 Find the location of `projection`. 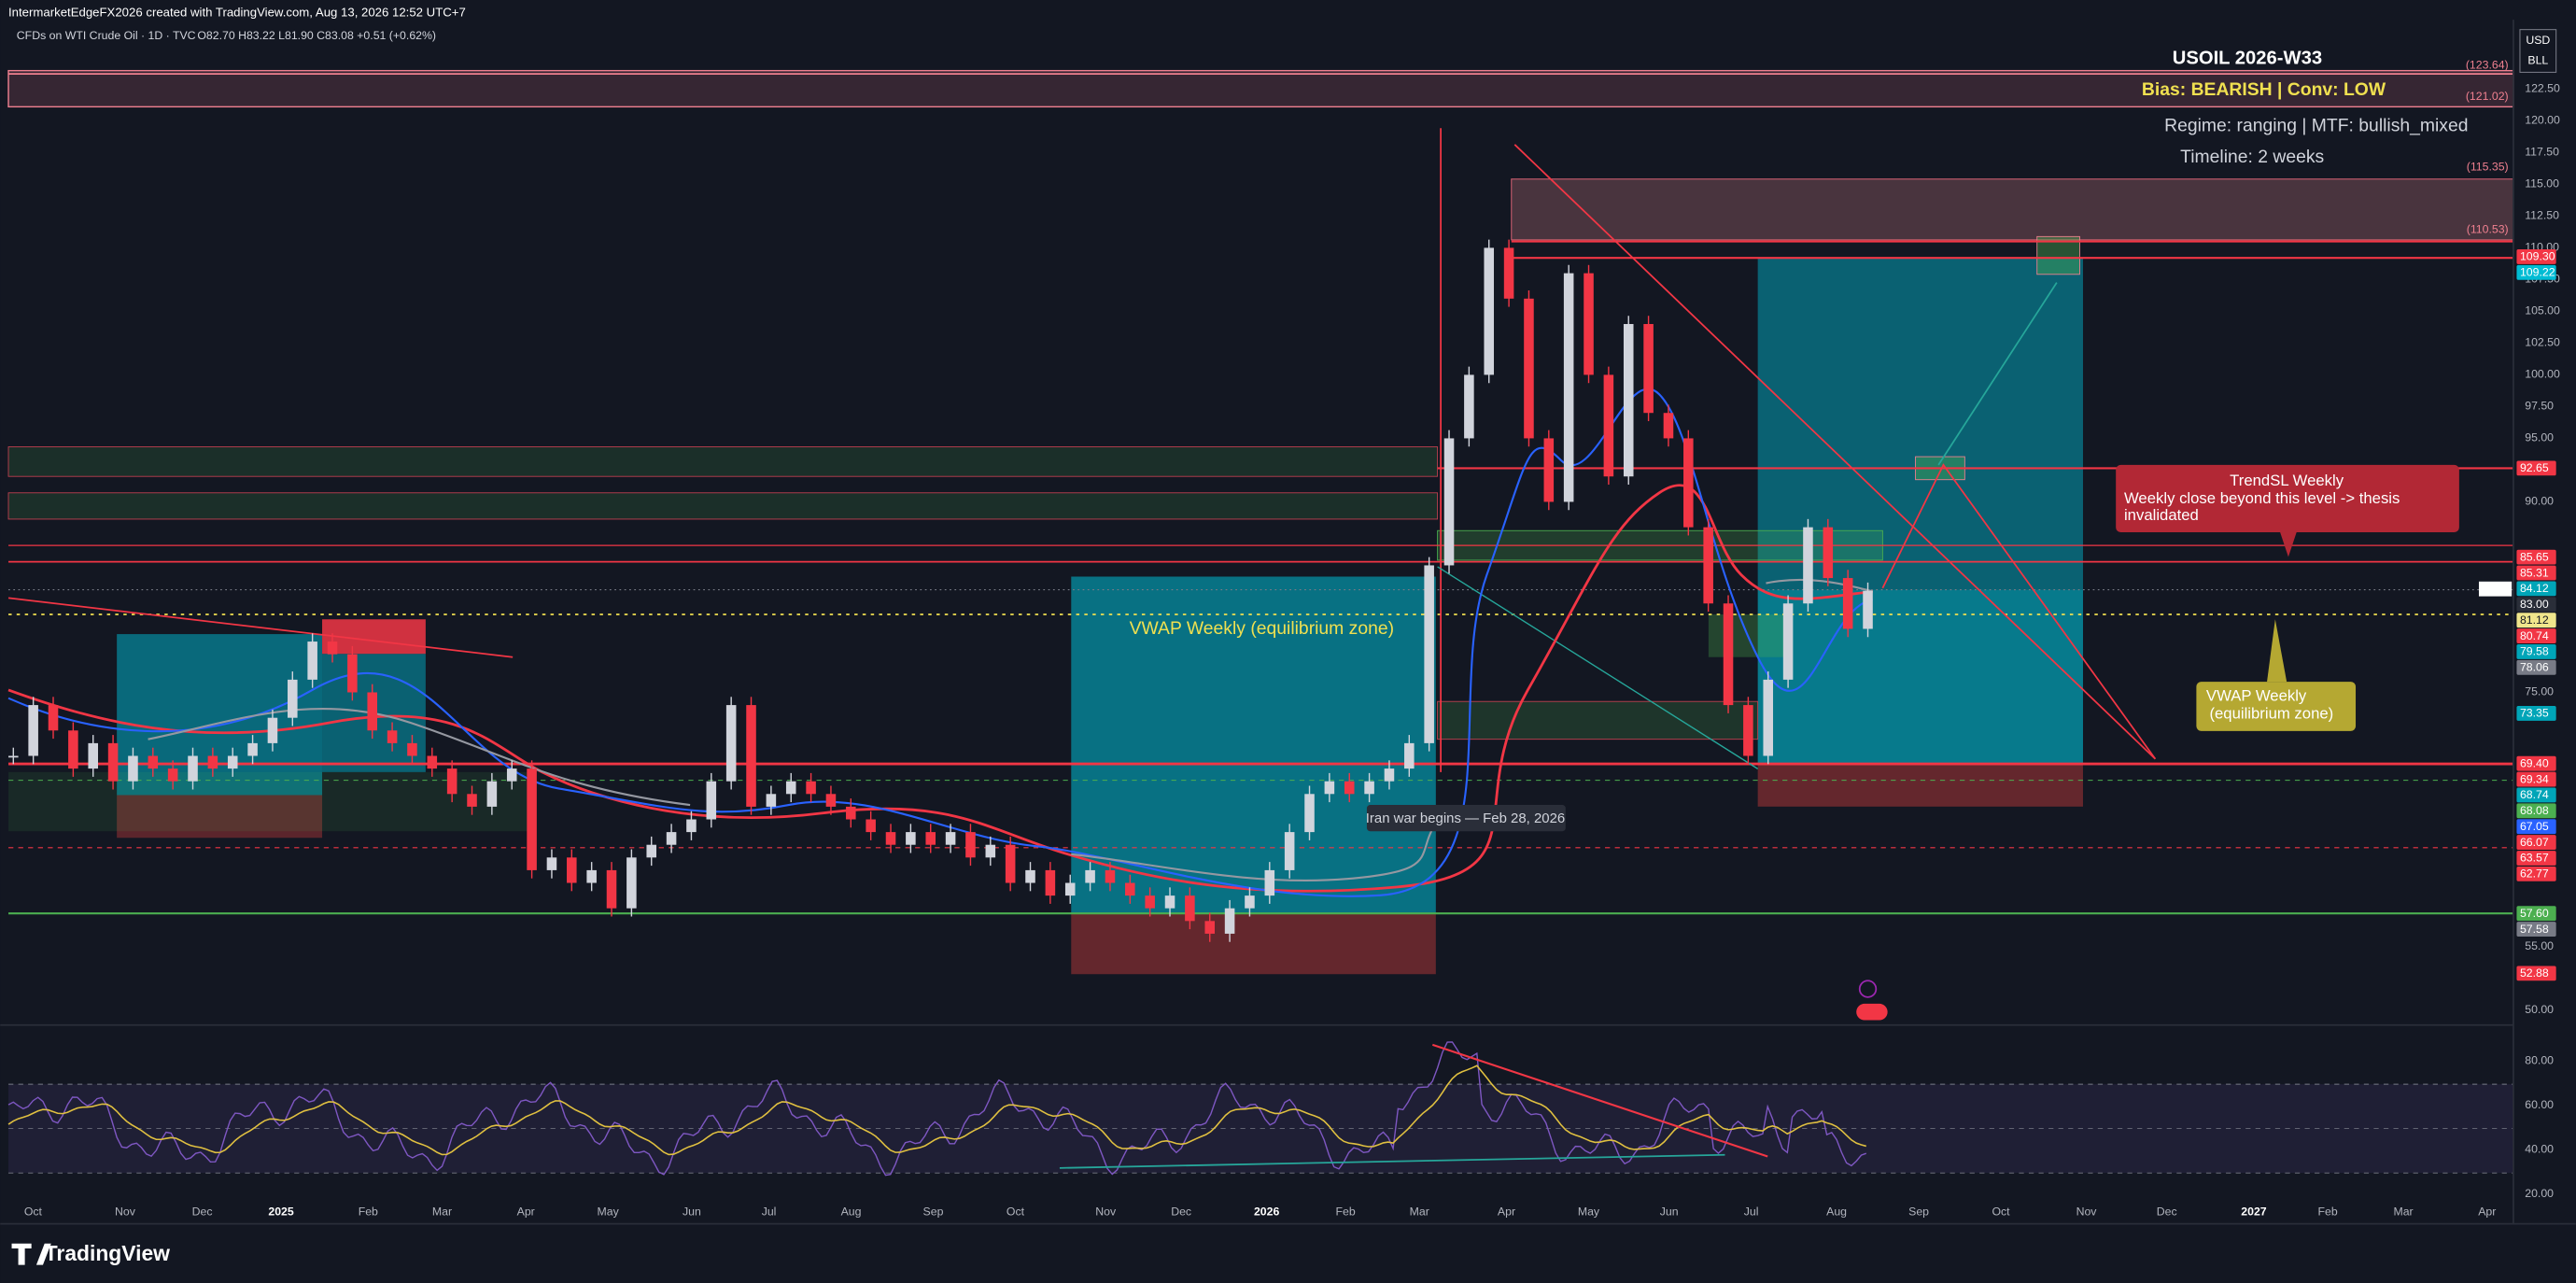

projection is located at coordinates (2019, 612).